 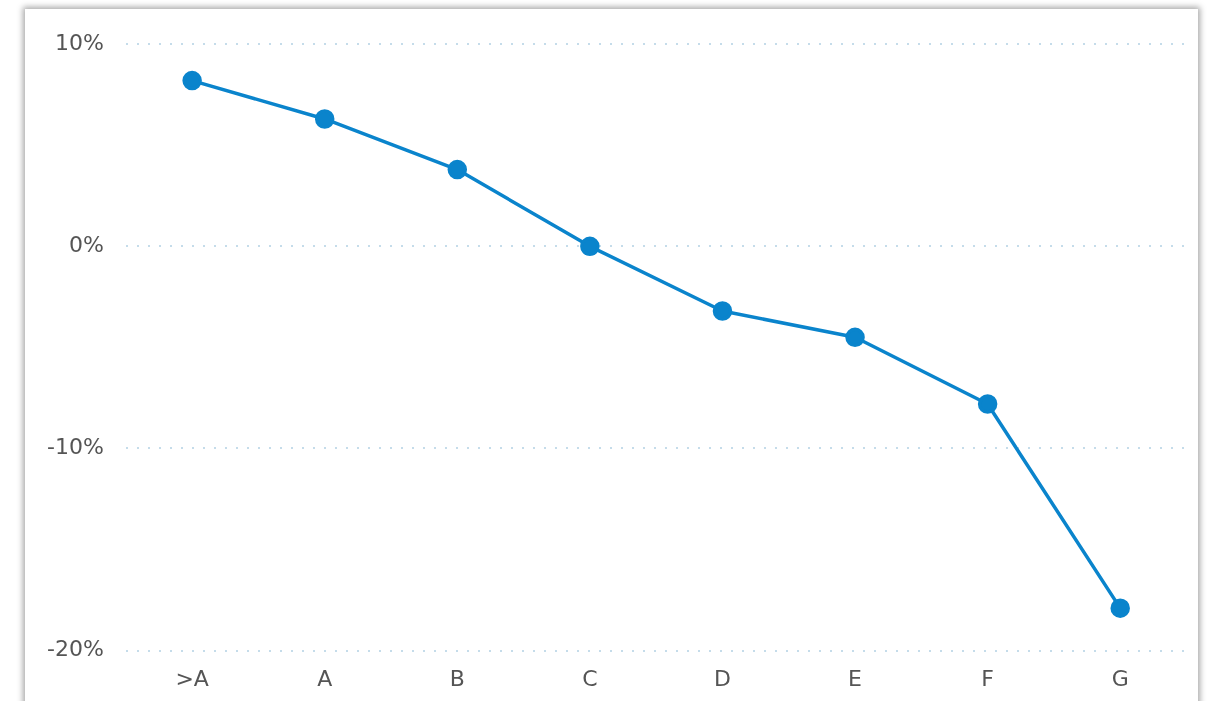 What do you see at coordinates (1120, 678) in the screenshot?
I see `x-tick-label: G` at bounding box center [1120, 678].